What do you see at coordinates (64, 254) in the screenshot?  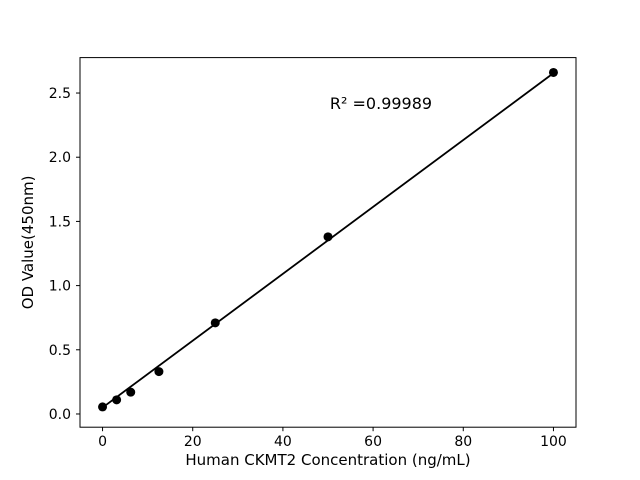 I see `y-axis-ticks: 0.0 0.5 1.0 1.5 2.0 2.5` at bounding box center [64, 254].